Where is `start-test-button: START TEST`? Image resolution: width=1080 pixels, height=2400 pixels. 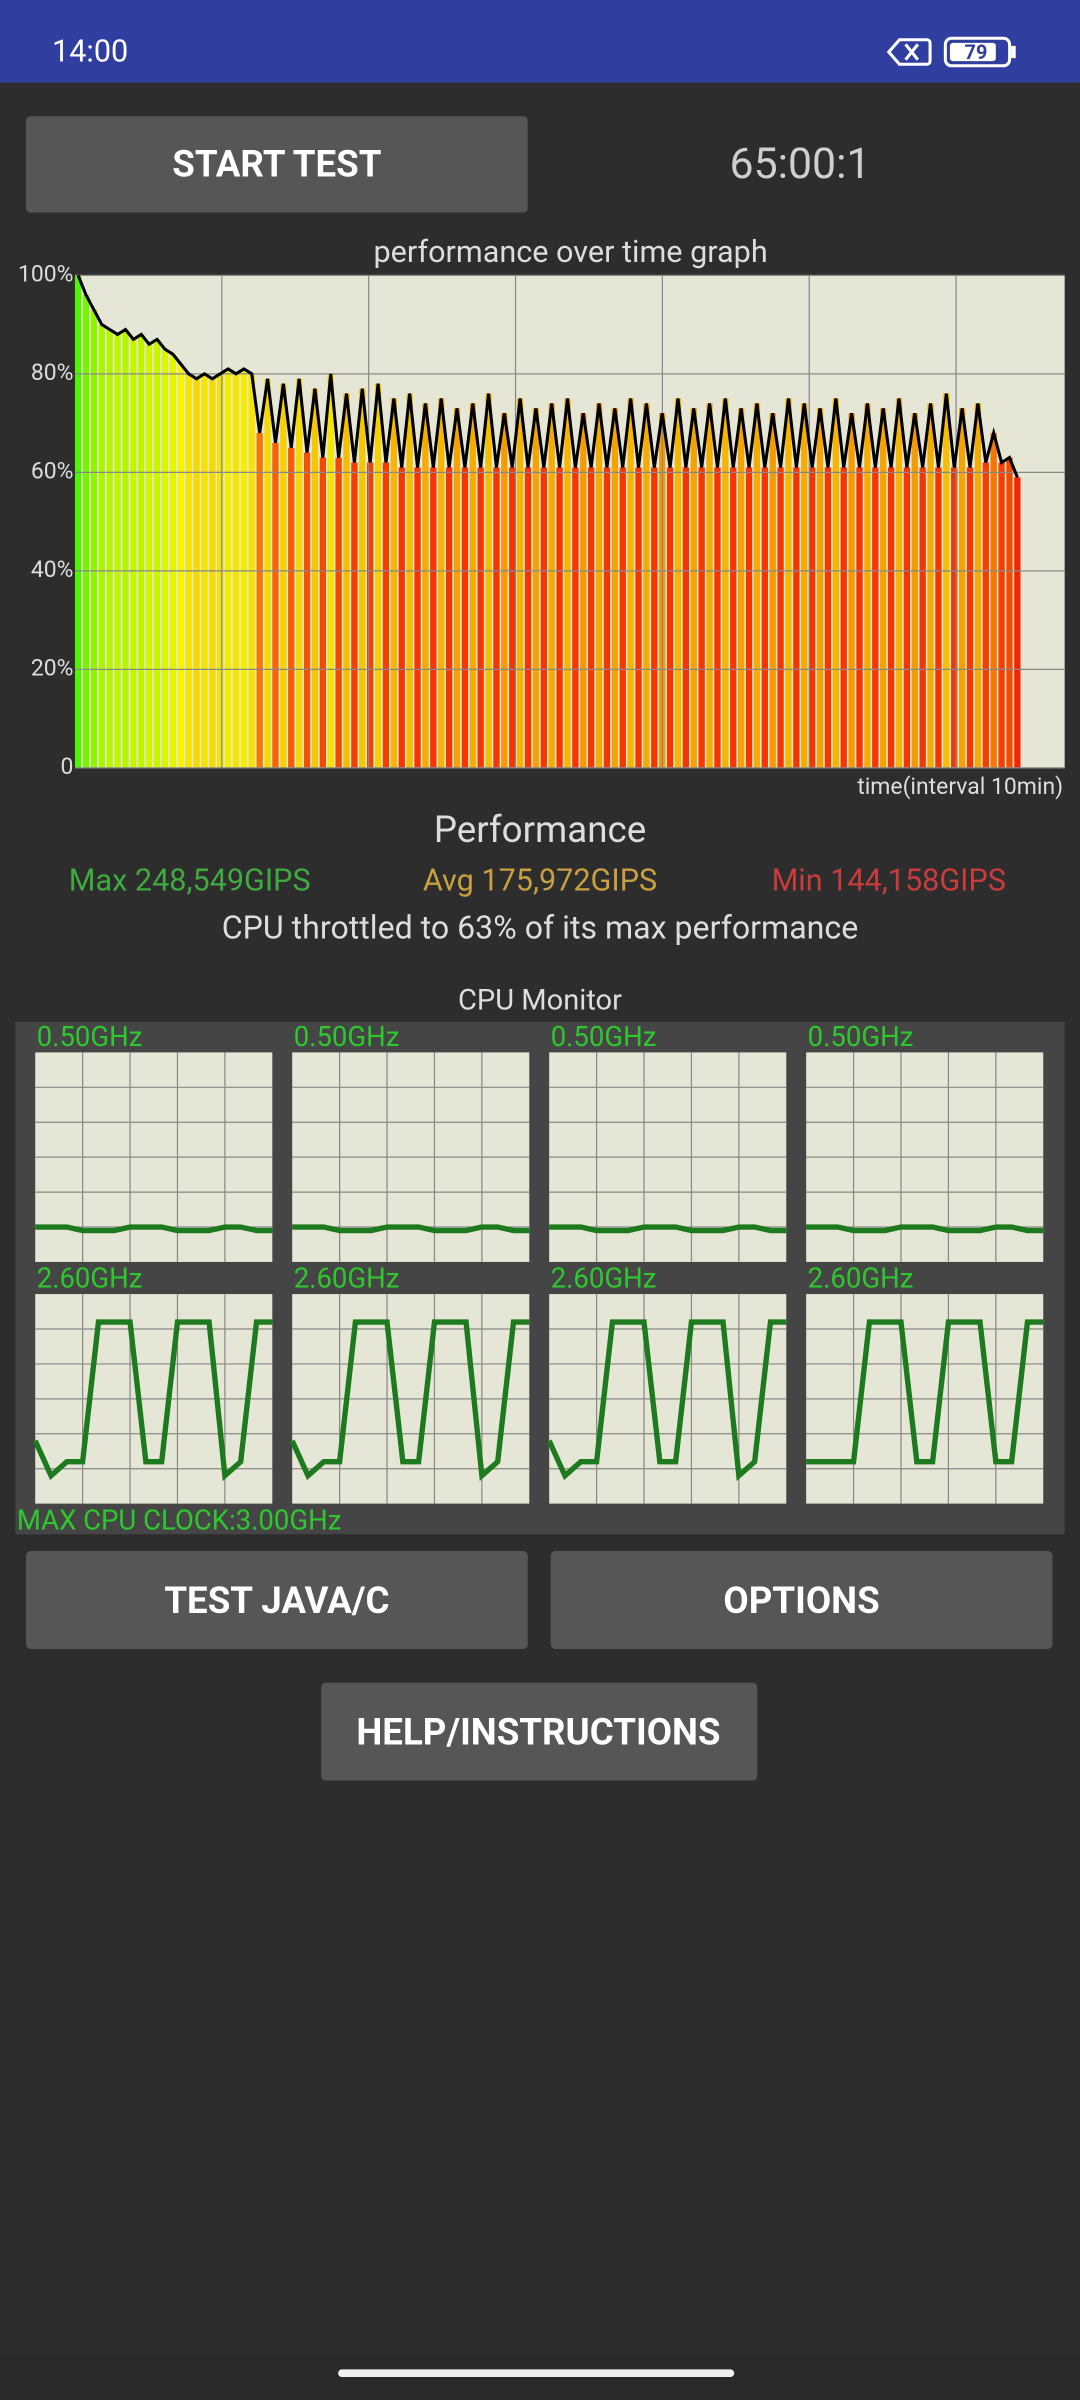
start-test-button: START TEST is located at coordinates (277, 164).